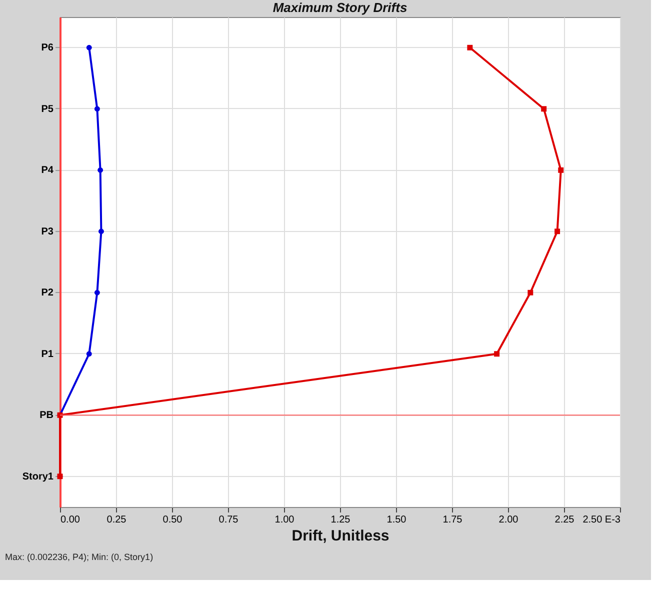  What do you see at coordinates (47, 354) in the screenshot?
I see `y-tick-label: P1` at bounding box center [47, 354].